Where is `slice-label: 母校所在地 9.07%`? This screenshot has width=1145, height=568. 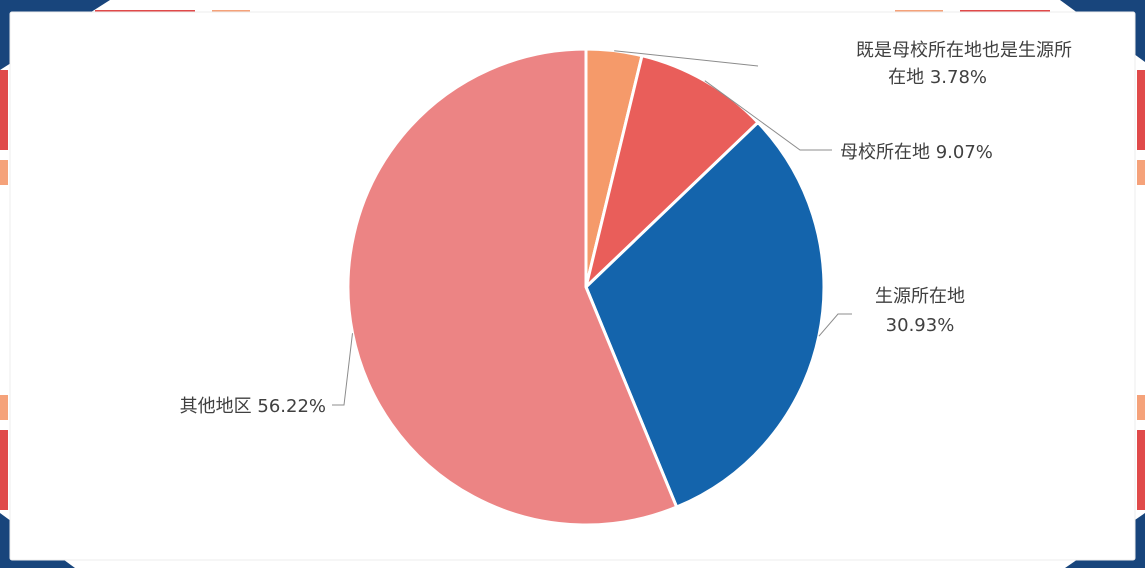 slice-label: 母校所在地 9.07% is located at coordinates (916, 152).